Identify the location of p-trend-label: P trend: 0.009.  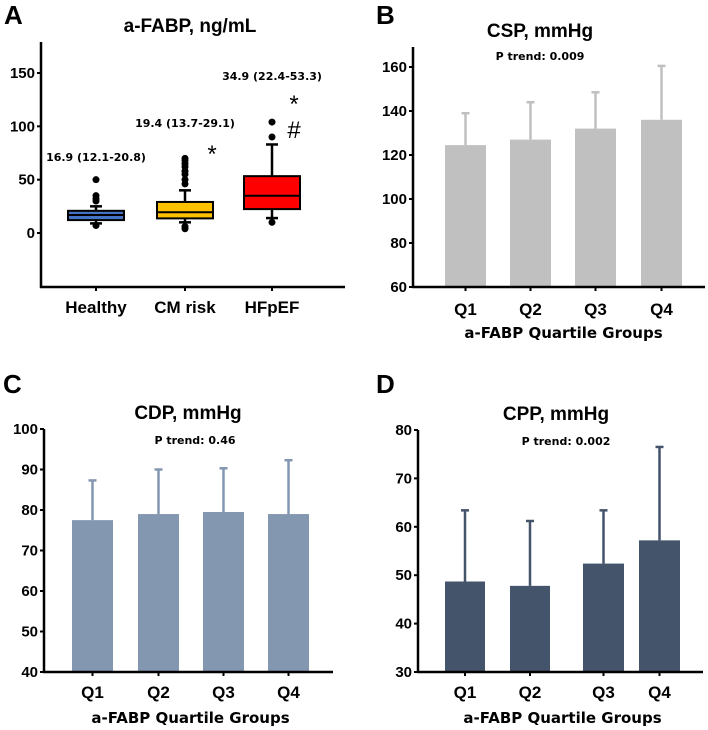
(540, 56).